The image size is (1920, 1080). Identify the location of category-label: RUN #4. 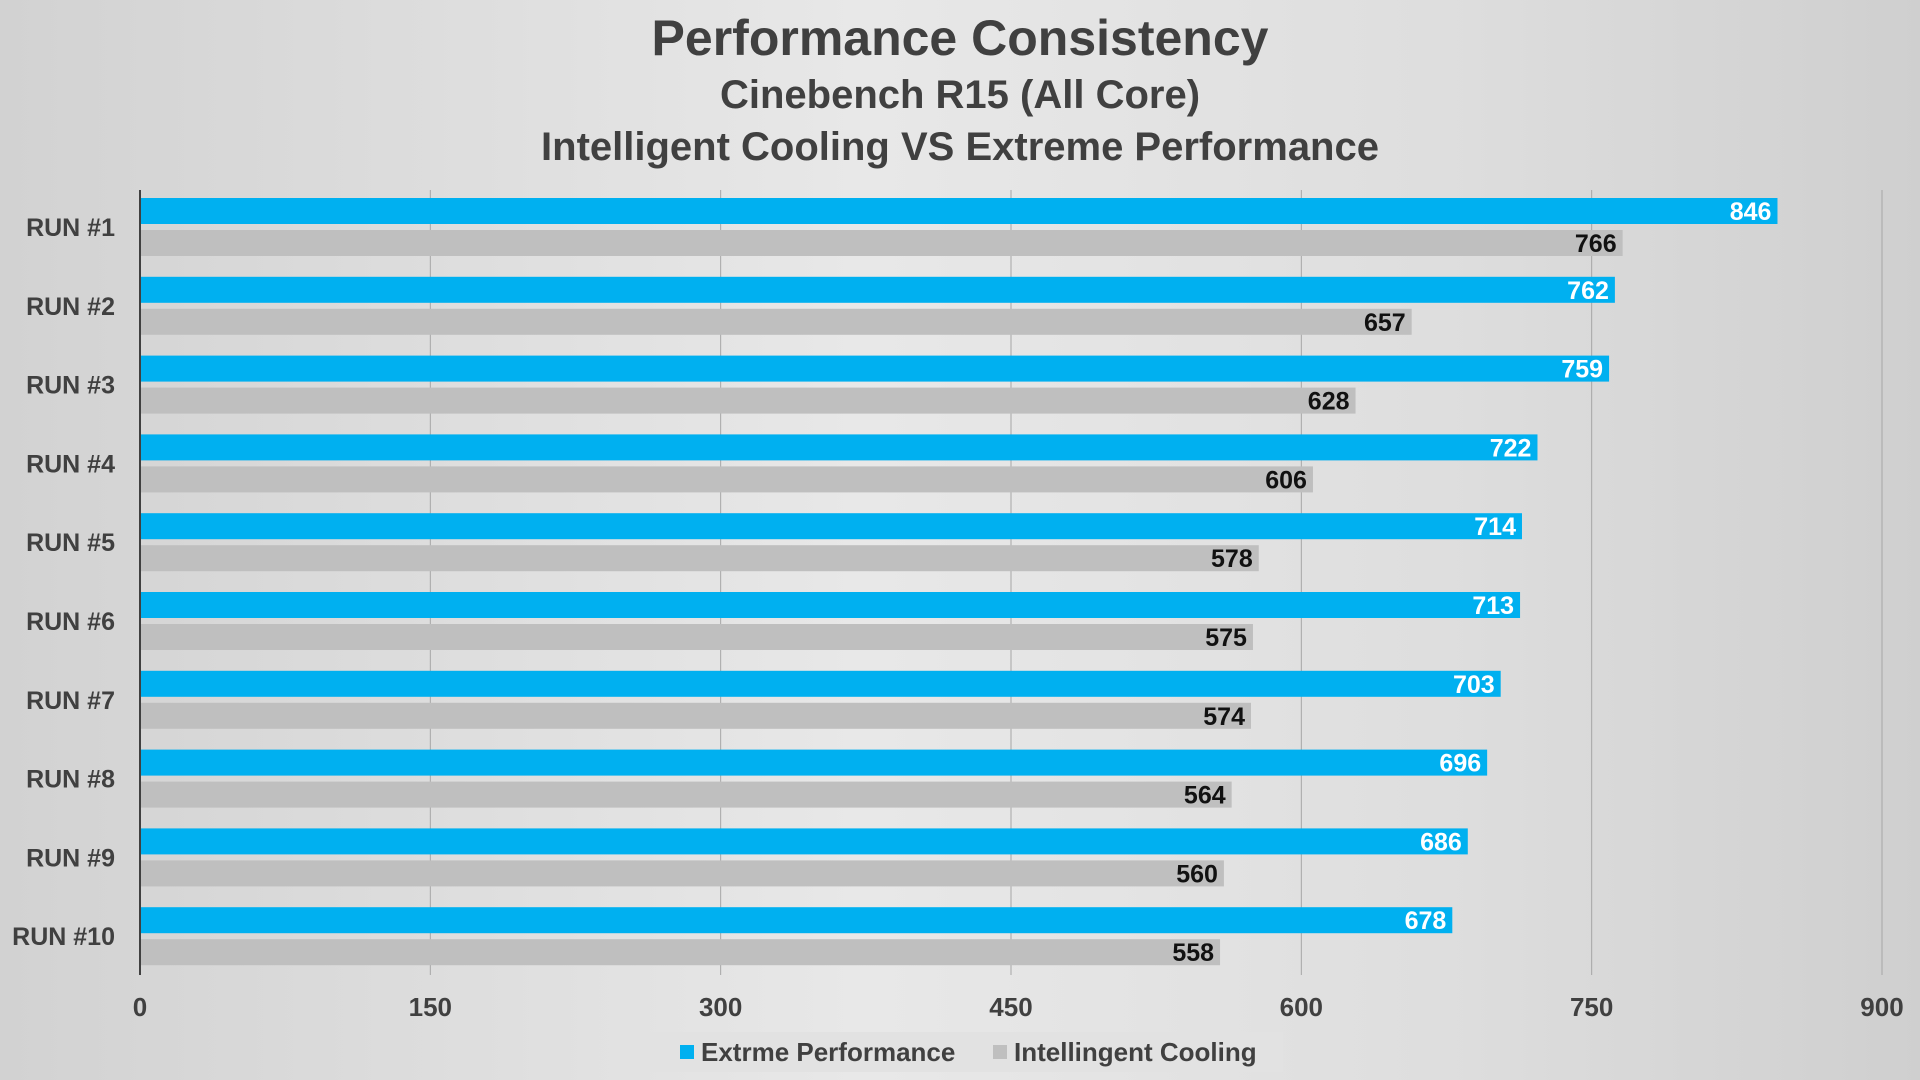
(70, 464).